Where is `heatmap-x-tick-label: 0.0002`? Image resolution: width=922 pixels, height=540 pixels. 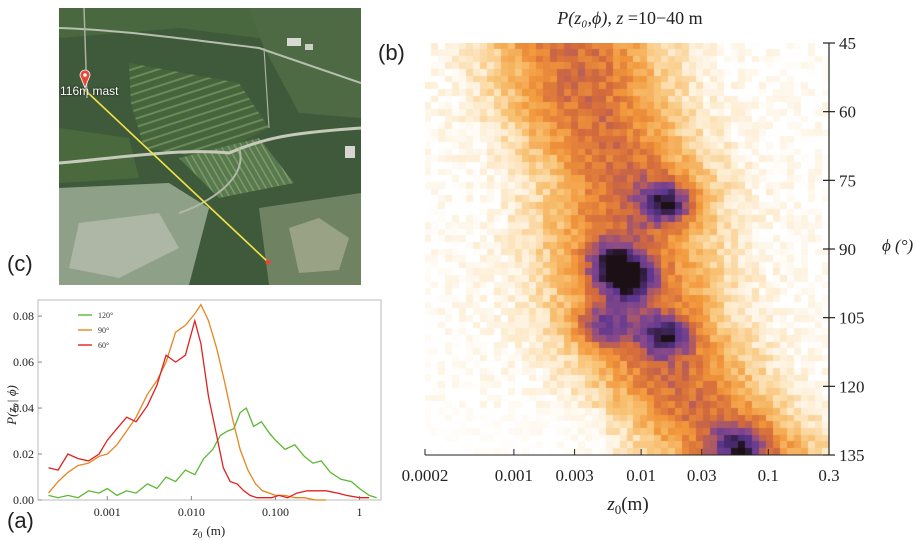 heatmap-x-tick-label: 0.0002 is located at coordinates (425, 475).